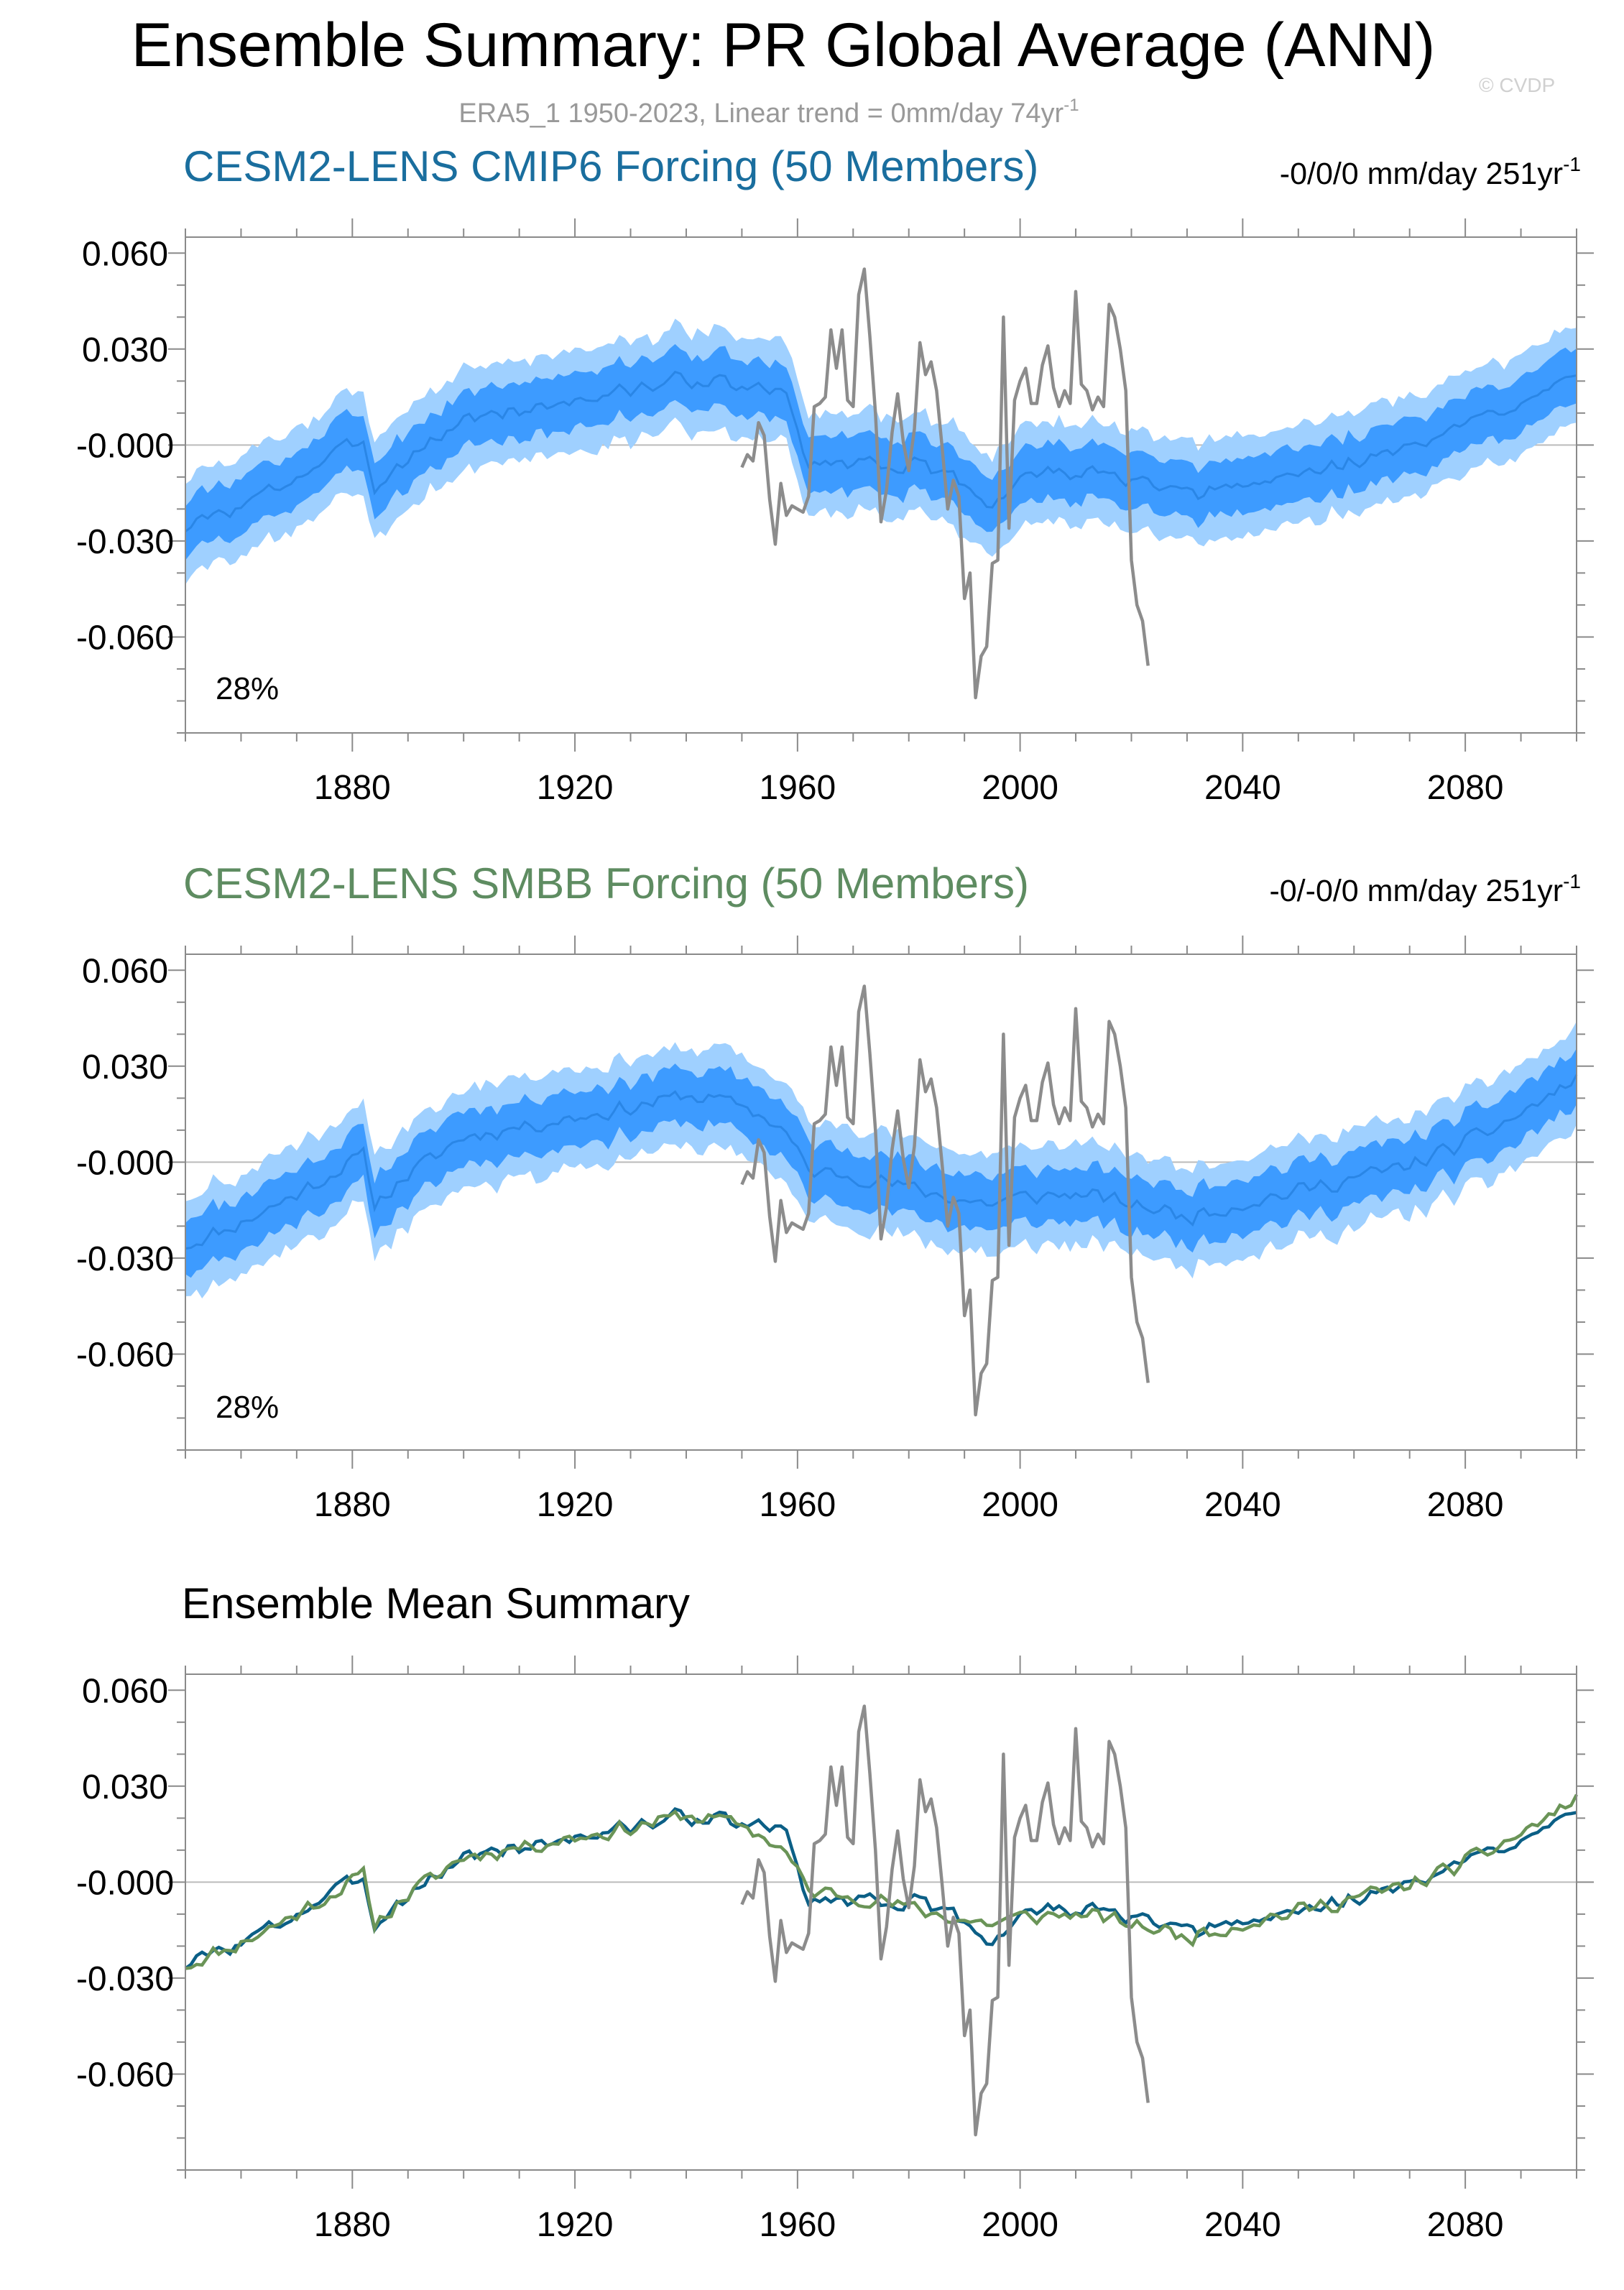 This screenshot has width=1624, height=2290. I want to click on trend-label-smbb: -0/-0/0 mm/day 251yr-1, so click(1425, 889).